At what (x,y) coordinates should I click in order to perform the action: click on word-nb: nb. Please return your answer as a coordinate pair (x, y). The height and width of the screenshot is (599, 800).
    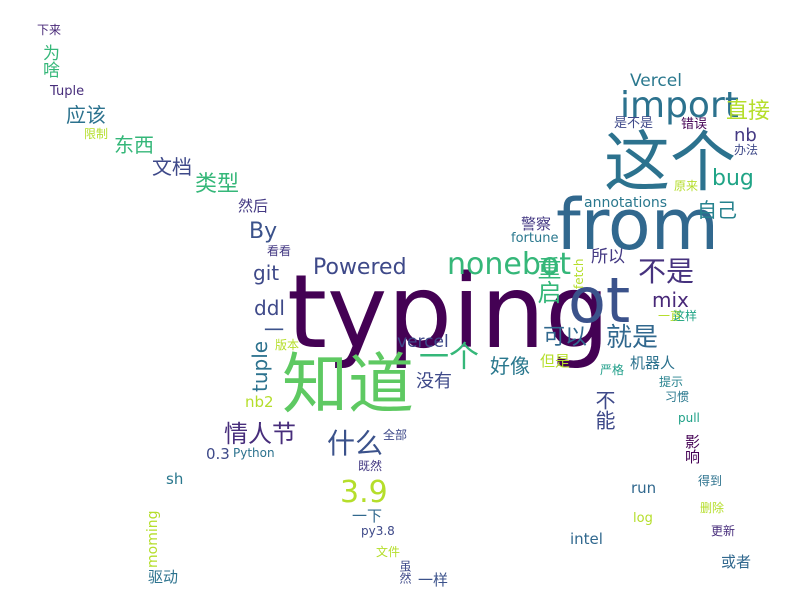
    Looking at the image, I should click on (745, 135).